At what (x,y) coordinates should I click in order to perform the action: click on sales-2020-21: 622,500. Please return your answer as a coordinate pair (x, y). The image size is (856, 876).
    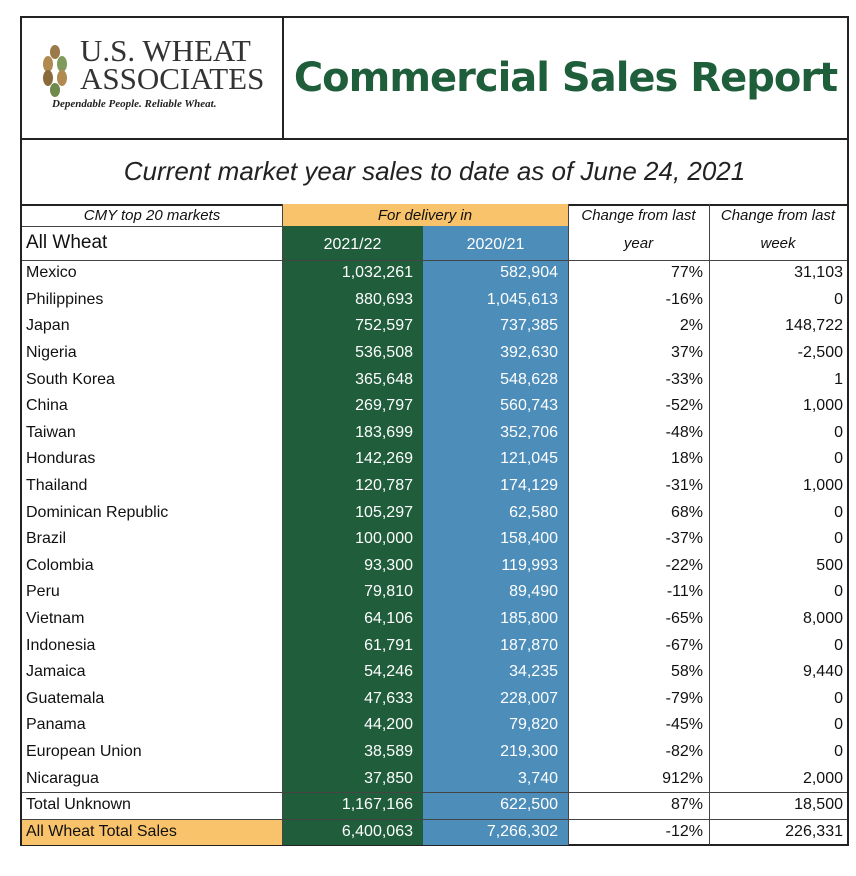
    Looking at the image, I should click on (495, 805).